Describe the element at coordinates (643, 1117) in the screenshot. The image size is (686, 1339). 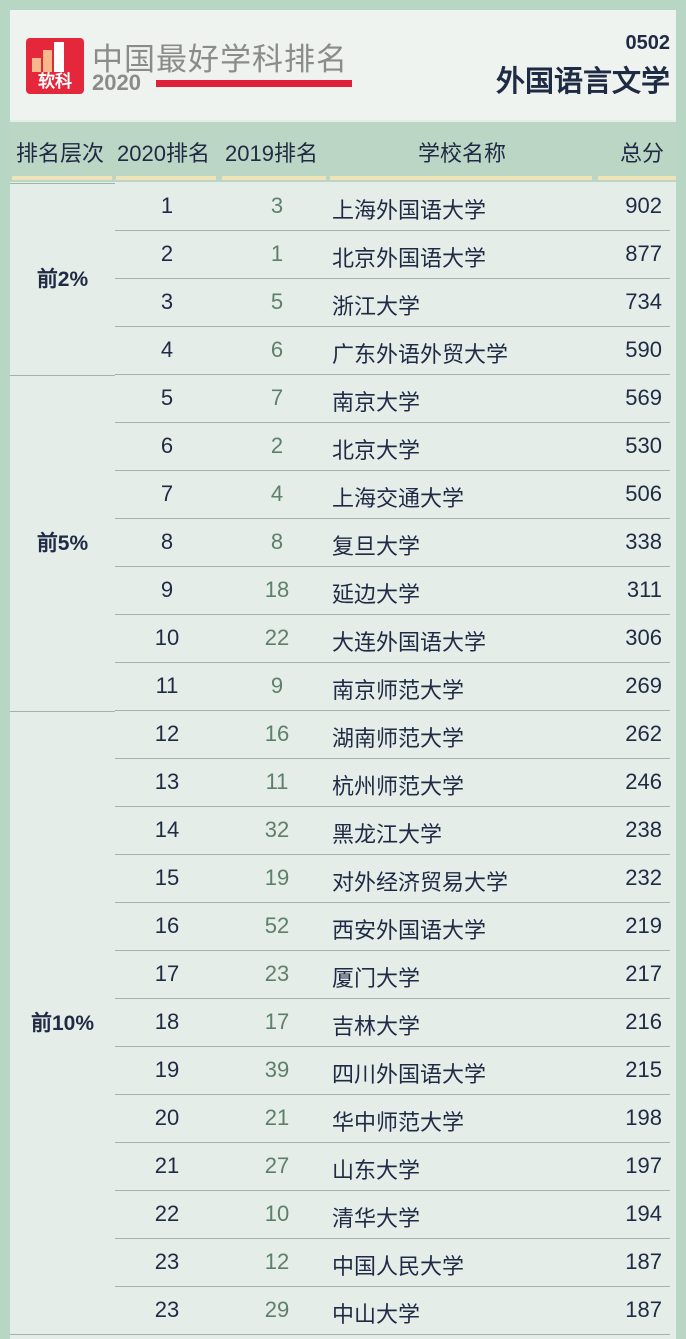
I see `total-score: 198` at that location.